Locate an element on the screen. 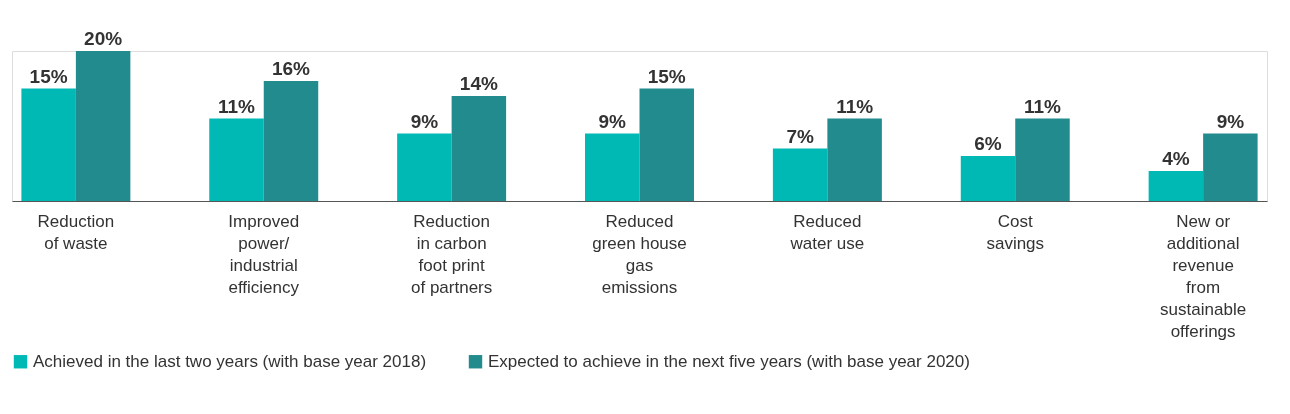  data-label: 7% is located at coordinates (800, 136).